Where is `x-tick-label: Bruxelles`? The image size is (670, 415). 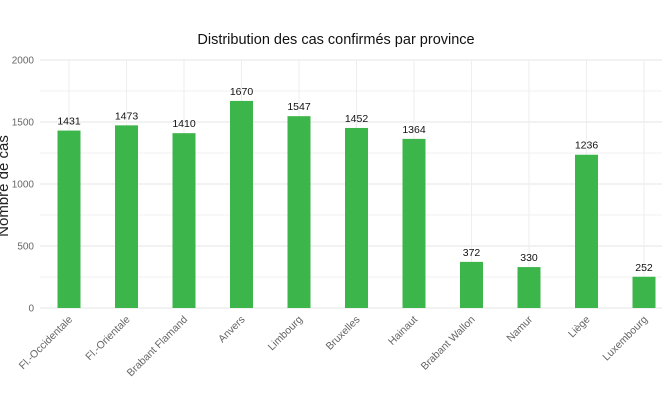
x-tick-label: Bruxelles is located at coordinates (343, 333).